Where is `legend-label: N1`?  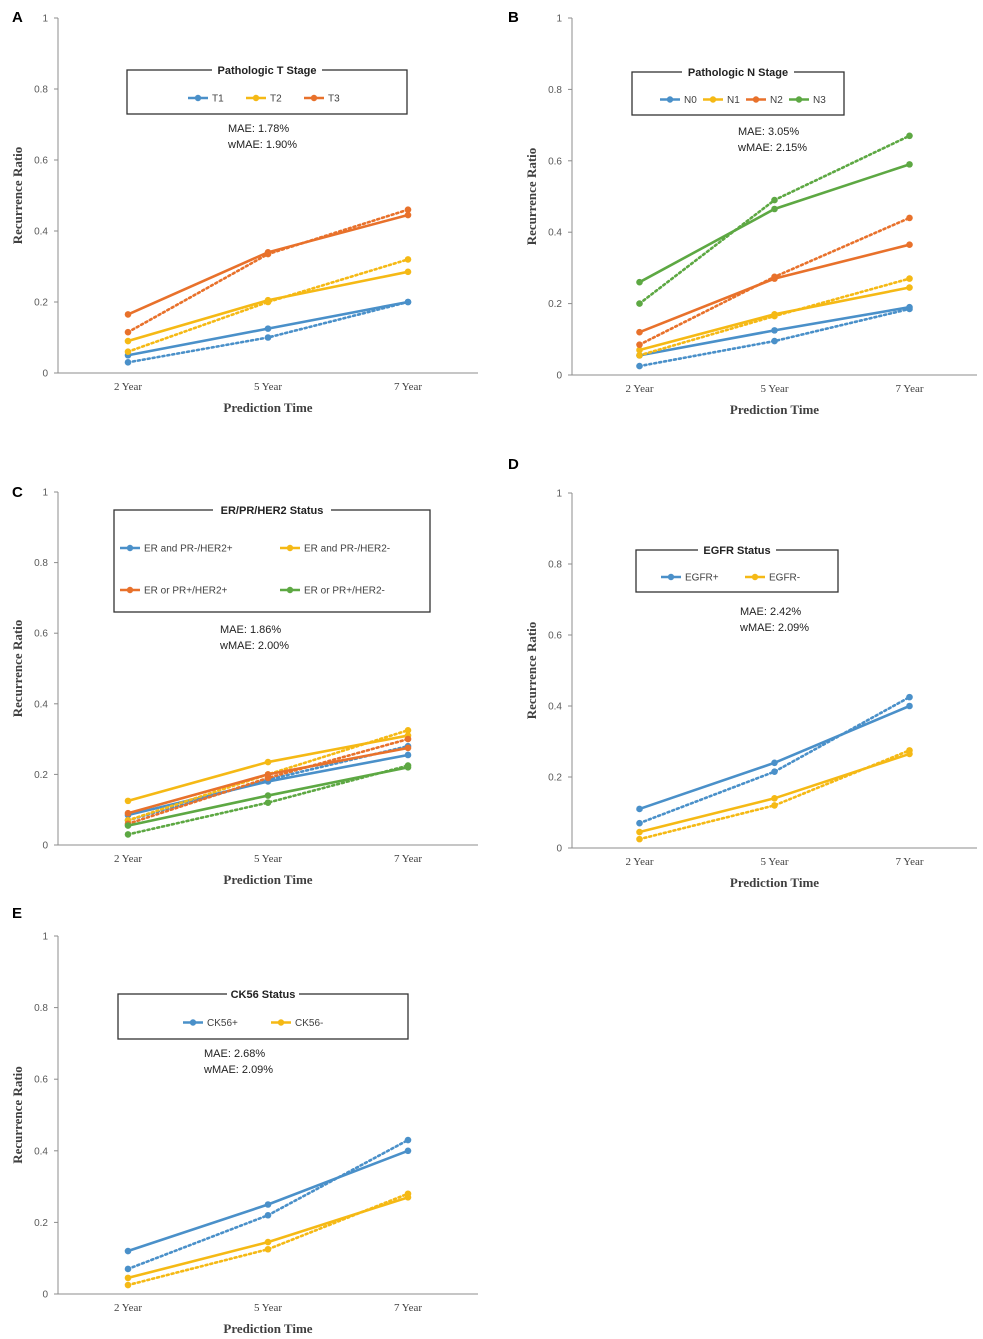 legend-label: N1 is located at coordinates (733, 100).